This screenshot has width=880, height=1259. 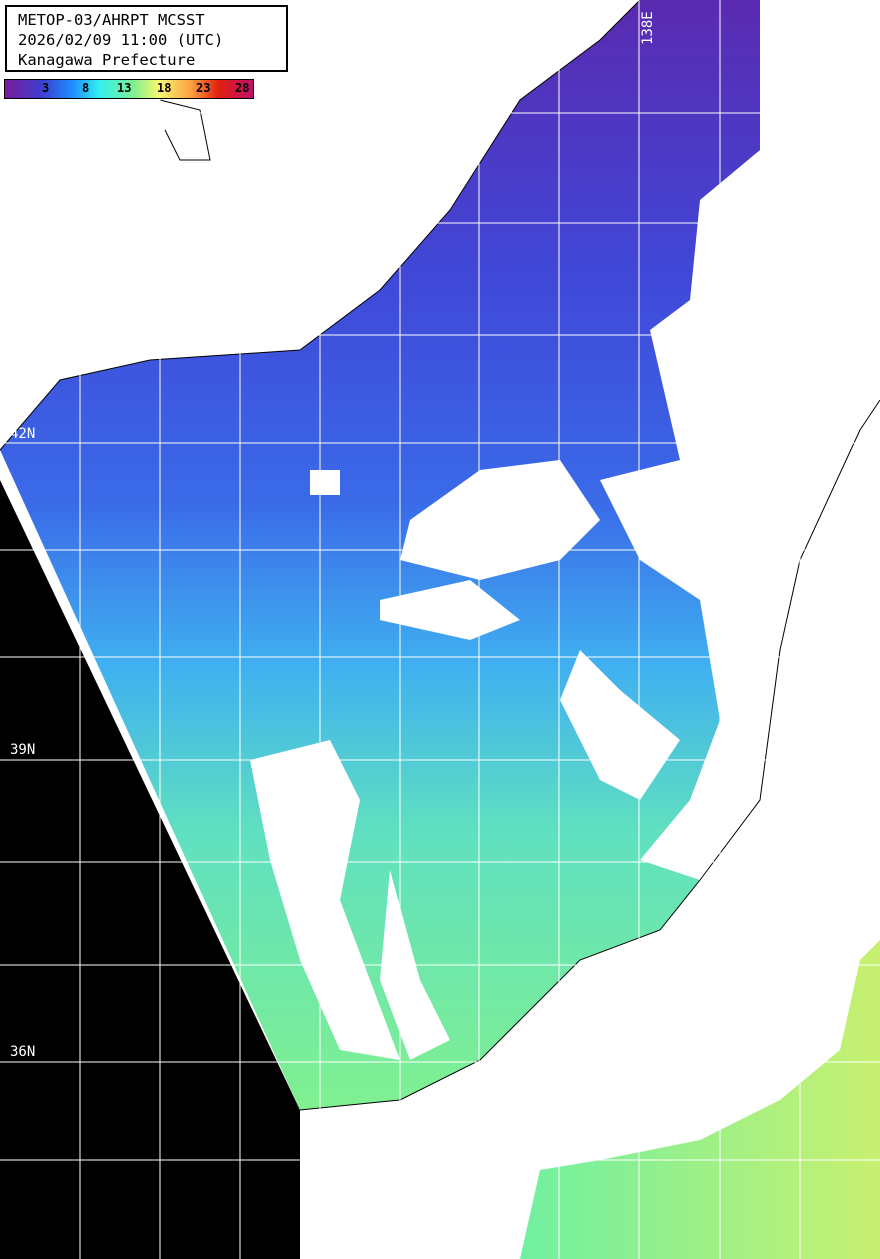 What do you see at coordinates (121, 40) in the screenshot?
I see `timestamp: 2026/02/09 11:00 (UTC)` at bounding box center [121, 40].